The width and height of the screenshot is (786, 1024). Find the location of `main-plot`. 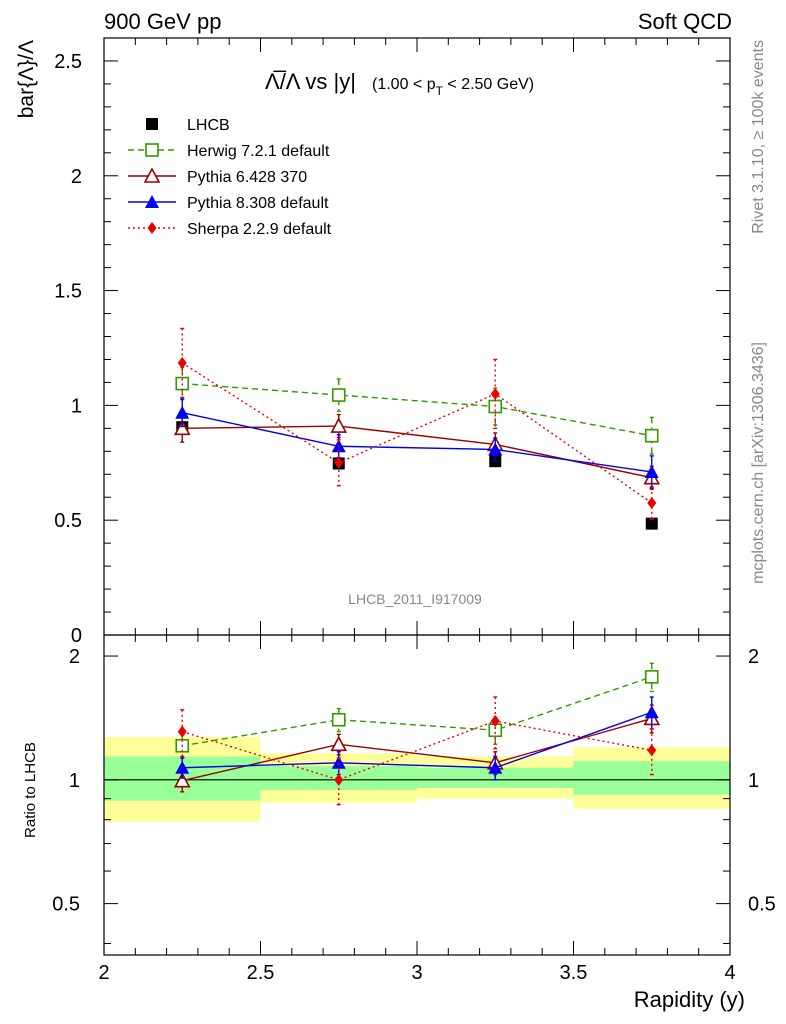

main-plot is located at coordinates (417, 428).